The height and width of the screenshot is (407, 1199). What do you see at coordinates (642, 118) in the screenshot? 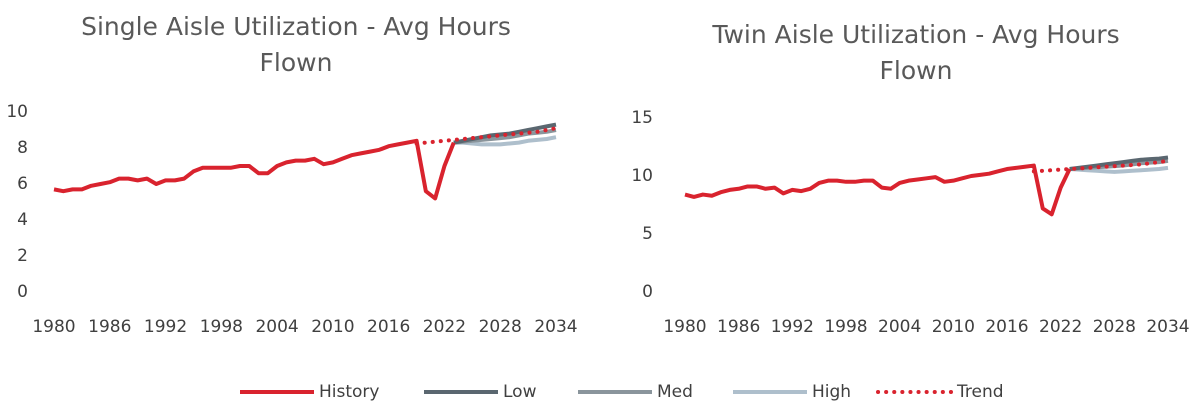
I see `y-tick-label: 15` at bounding box center [642, 118].